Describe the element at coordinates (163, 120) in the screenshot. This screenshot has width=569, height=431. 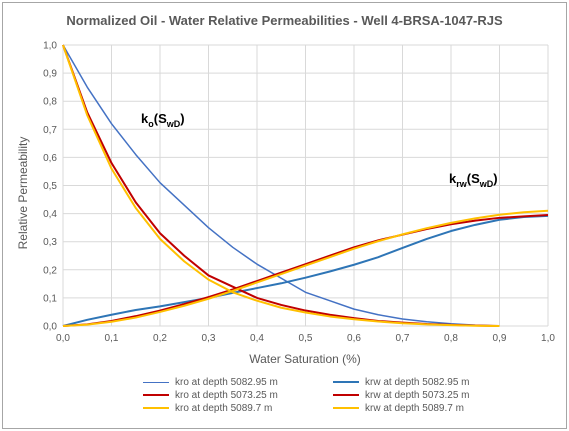
I see `kro-annotation: ko(SwD)` at that location.